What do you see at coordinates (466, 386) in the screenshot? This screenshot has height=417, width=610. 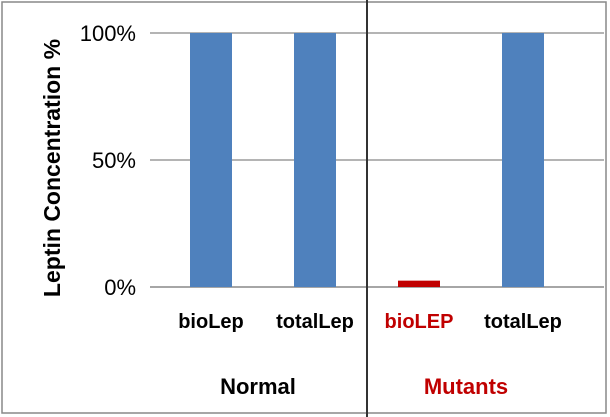 I see `group-label-mutants: Mutants` at bounding box center [466, 386].